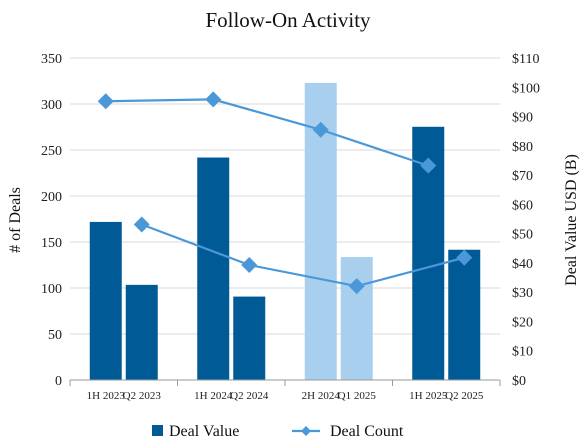  What do you see at coordinates (522, 293) in the screenshot?
I see `y-right-tick-label: $30` at bounding box center [522, 293].